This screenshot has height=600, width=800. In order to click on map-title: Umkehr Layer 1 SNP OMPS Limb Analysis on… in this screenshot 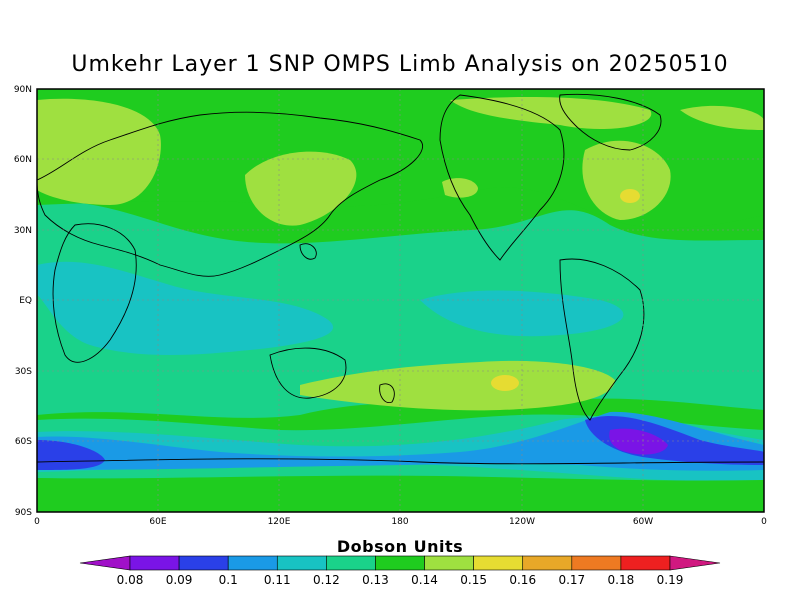, I will do `click(400, 64)`.